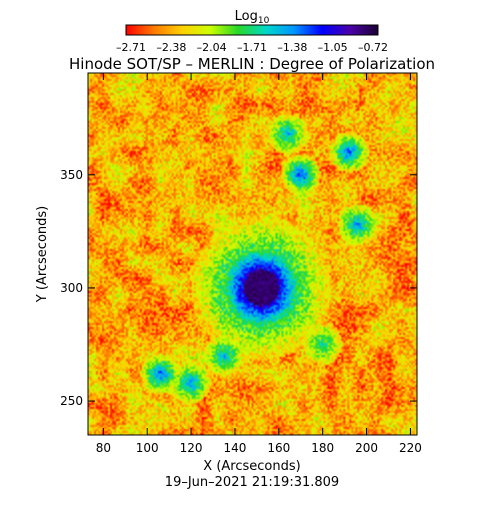  Describe the element at coordinates (71, 401) in the screenshot. I see `y-tick-label: 250` at that location.